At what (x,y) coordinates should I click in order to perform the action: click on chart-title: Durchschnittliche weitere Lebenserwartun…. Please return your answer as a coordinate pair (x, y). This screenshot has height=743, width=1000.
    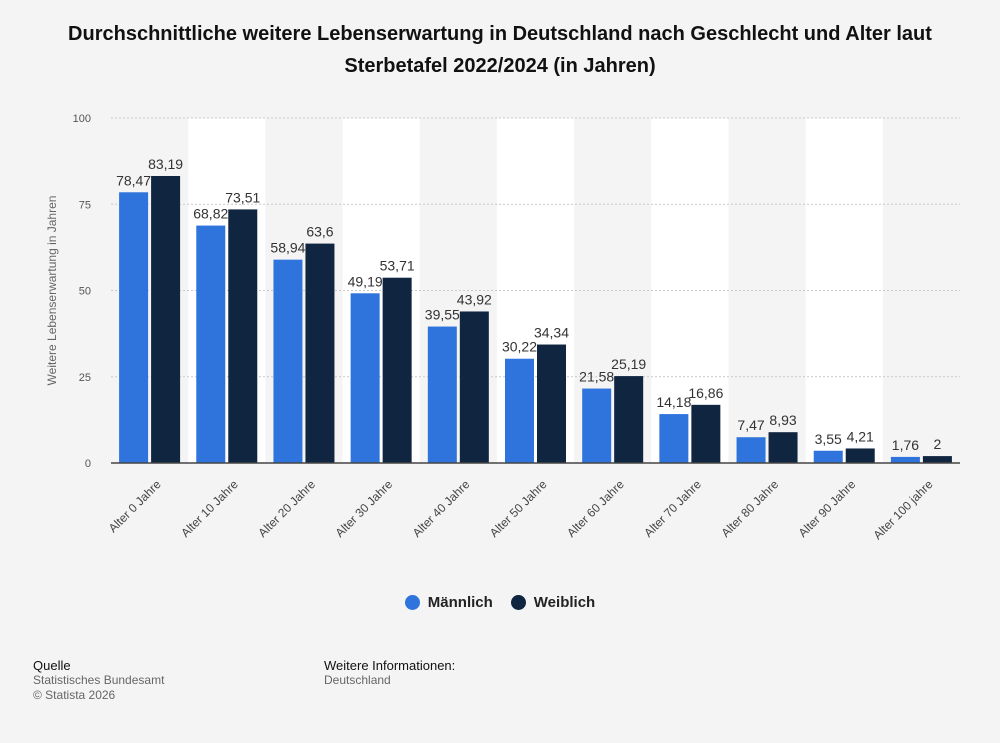
    Looking at the image, I should click on (500, 50).